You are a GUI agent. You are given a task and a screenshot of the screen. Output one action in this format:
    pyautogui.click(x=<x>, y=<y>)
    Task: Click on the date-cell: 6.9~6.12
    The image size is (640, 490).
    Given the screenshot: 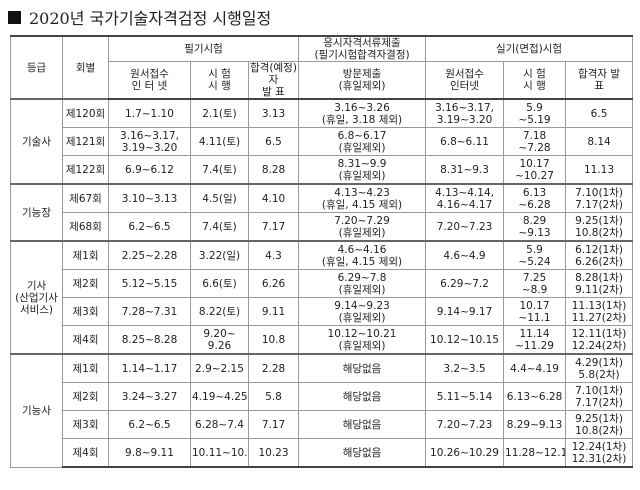 What is the action you would take?
    pyautogui.click(x=149, y=170)
    